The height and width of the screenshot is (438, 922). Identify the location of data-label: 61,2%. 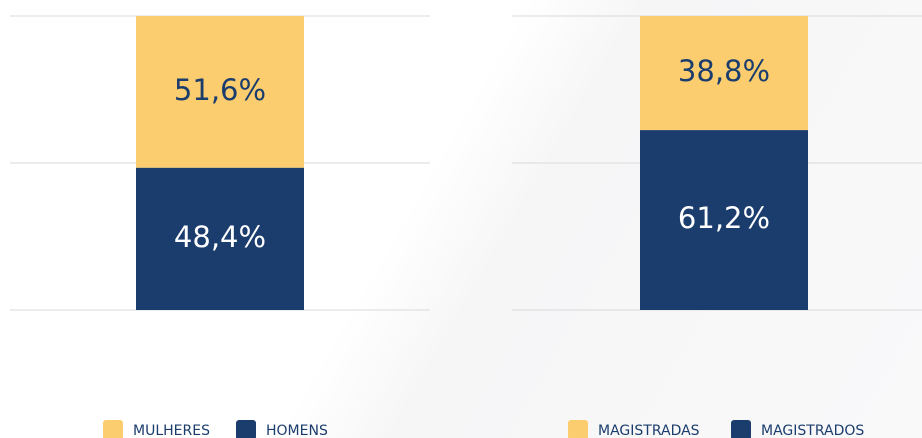
(724, 218).